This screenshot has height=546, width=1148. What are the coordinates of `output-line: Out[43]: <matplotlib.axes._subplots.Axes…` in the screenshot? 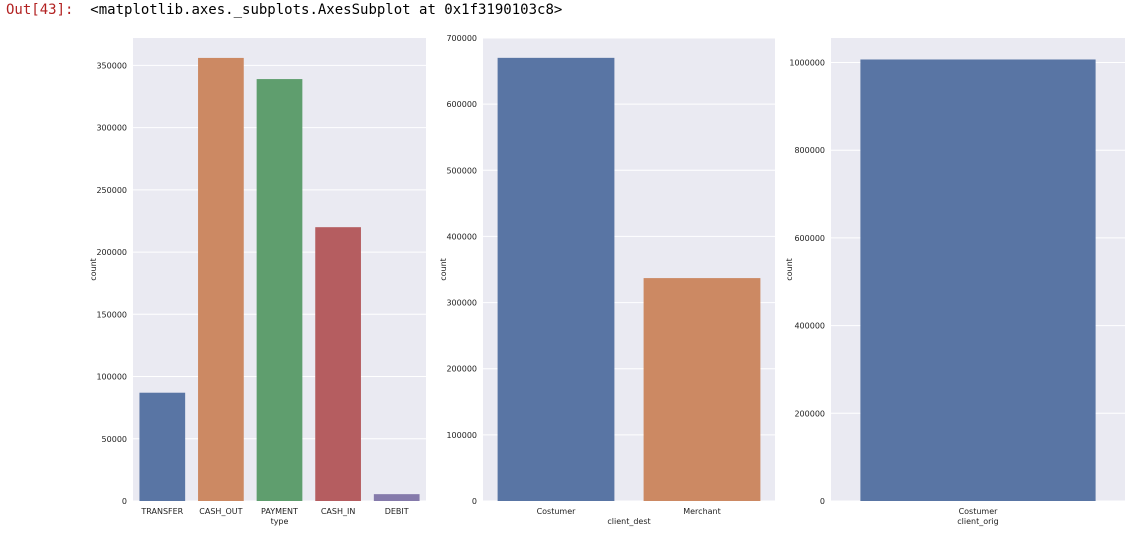 It's located at (284, 10).